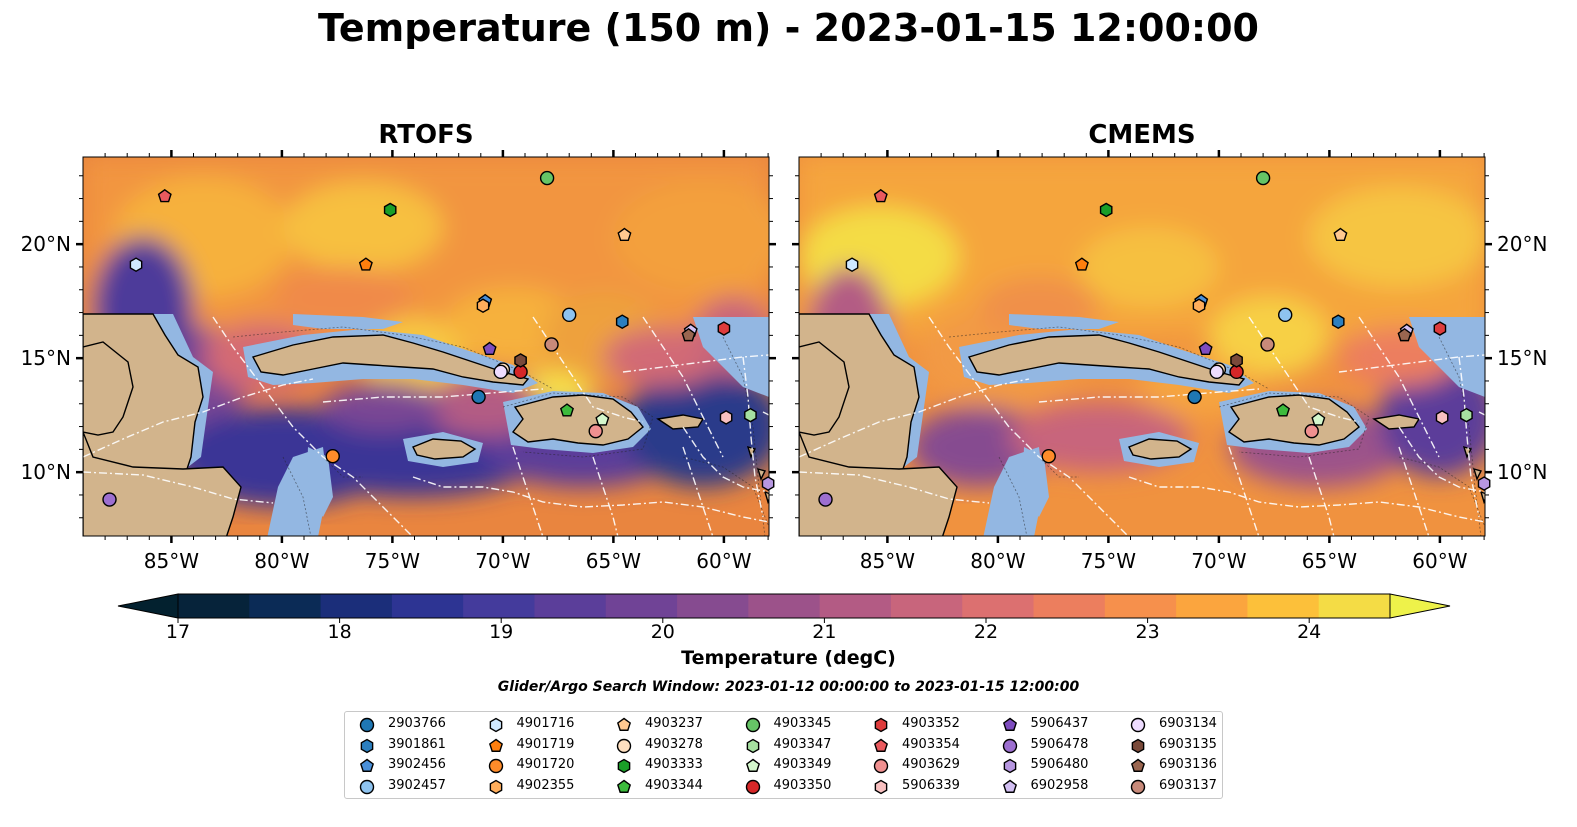 Image resolution: width=1577 pixels, height=827 pixels. I want to click on legend-label: 4903278, so click(674, 744).